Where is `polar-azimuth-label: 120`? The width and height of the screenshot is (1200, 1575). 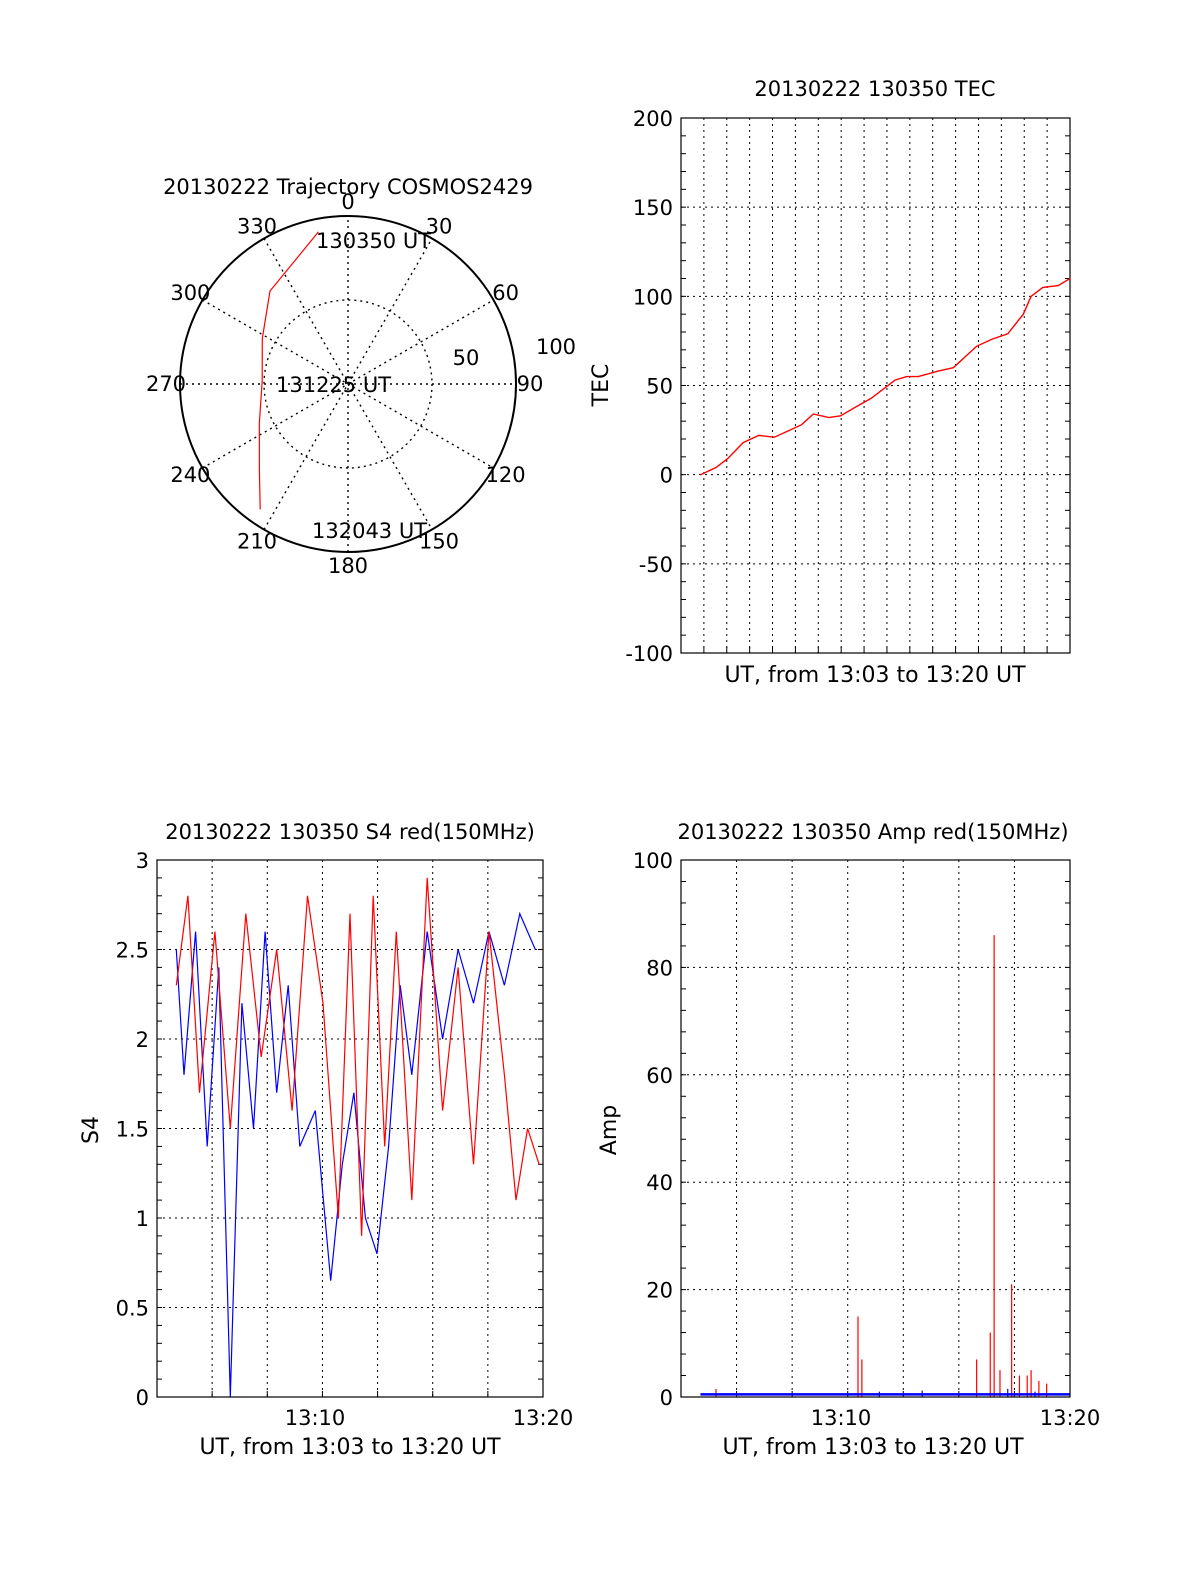 polar-azimuth-label: 120 is located at coordinates (506, 475).